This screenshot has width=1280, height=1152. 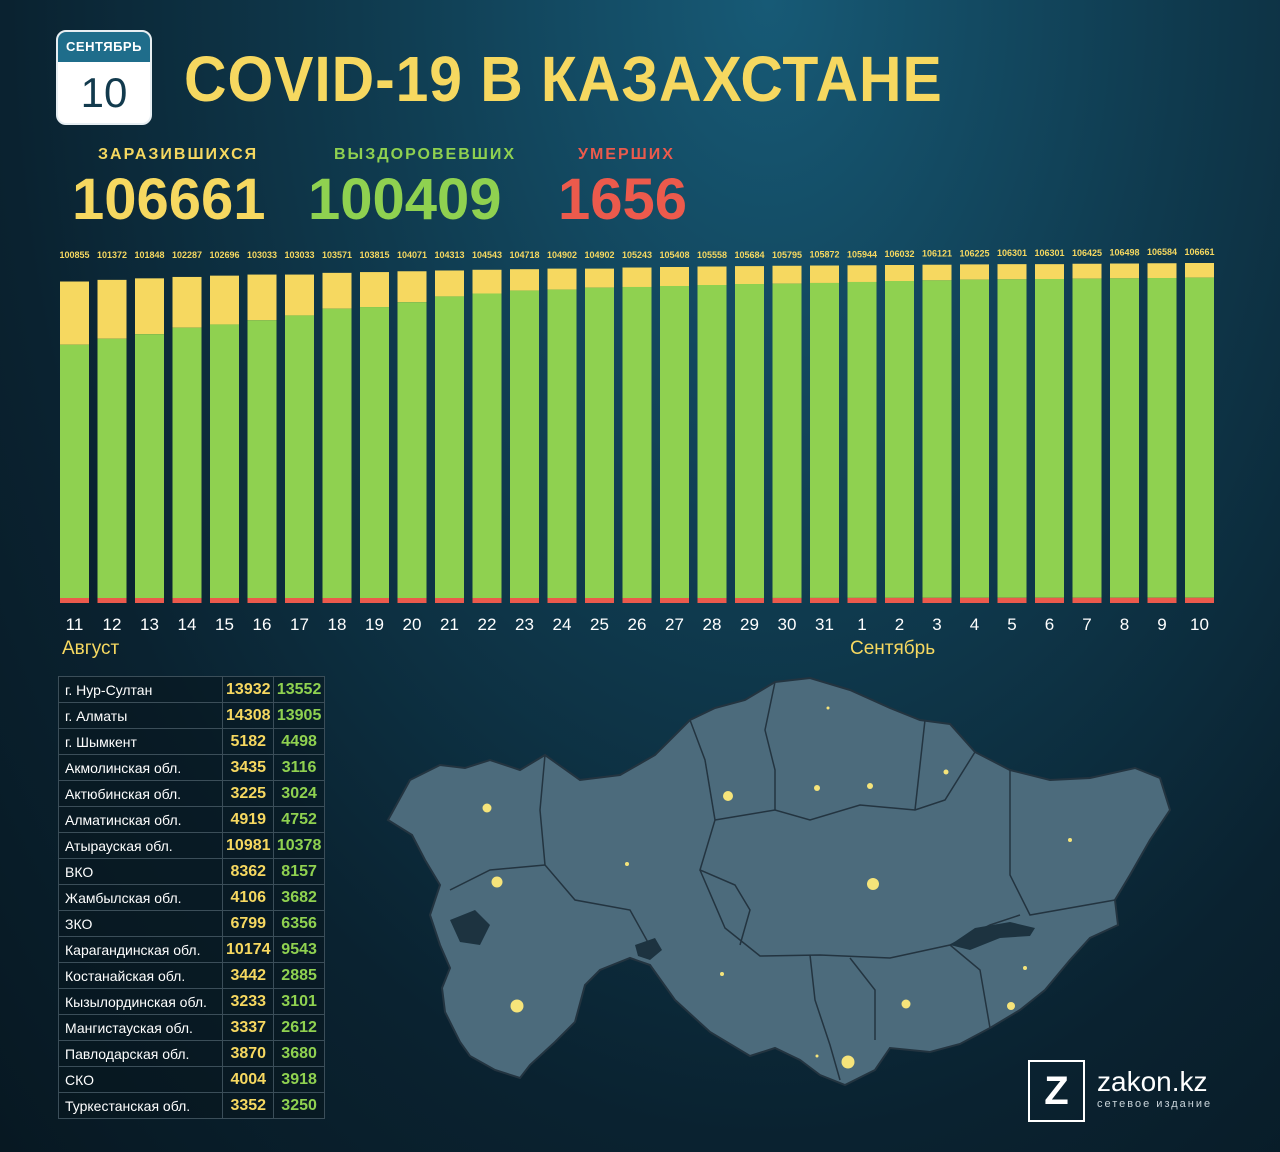 I want to click on region-infected: 3225, so click(x=248, y=793).